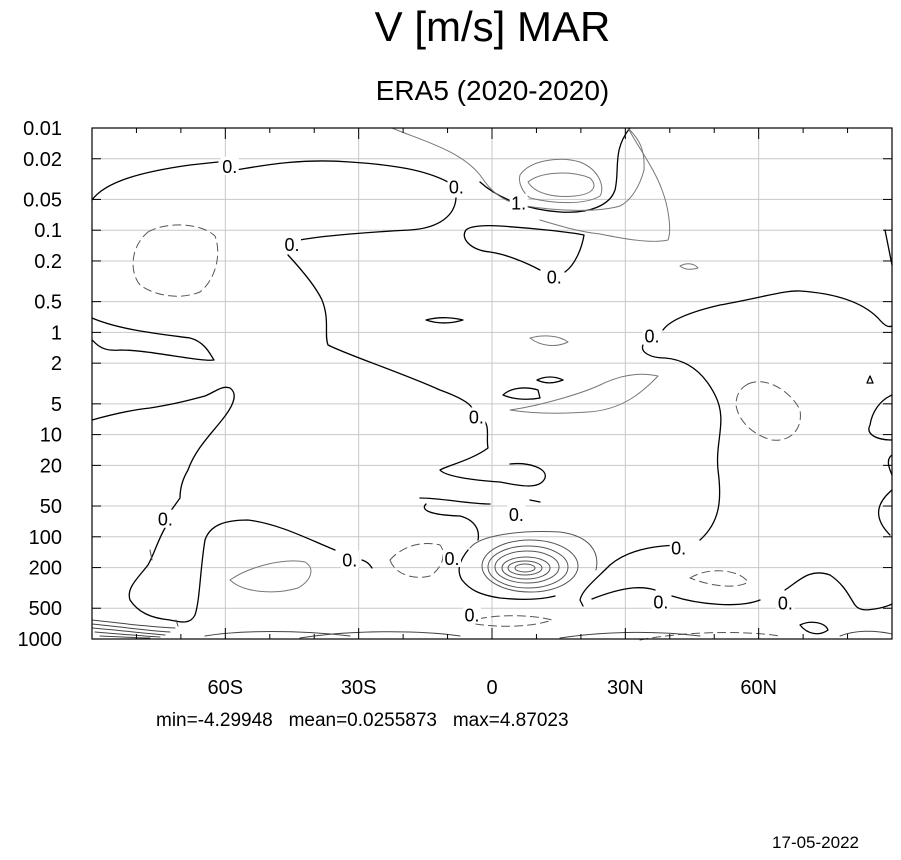 The width and height of the screenshot is (901, 860). Describe the element at coordinates (510, 720) in the screenshot. I see `max-value: max=4.87023` at that location.